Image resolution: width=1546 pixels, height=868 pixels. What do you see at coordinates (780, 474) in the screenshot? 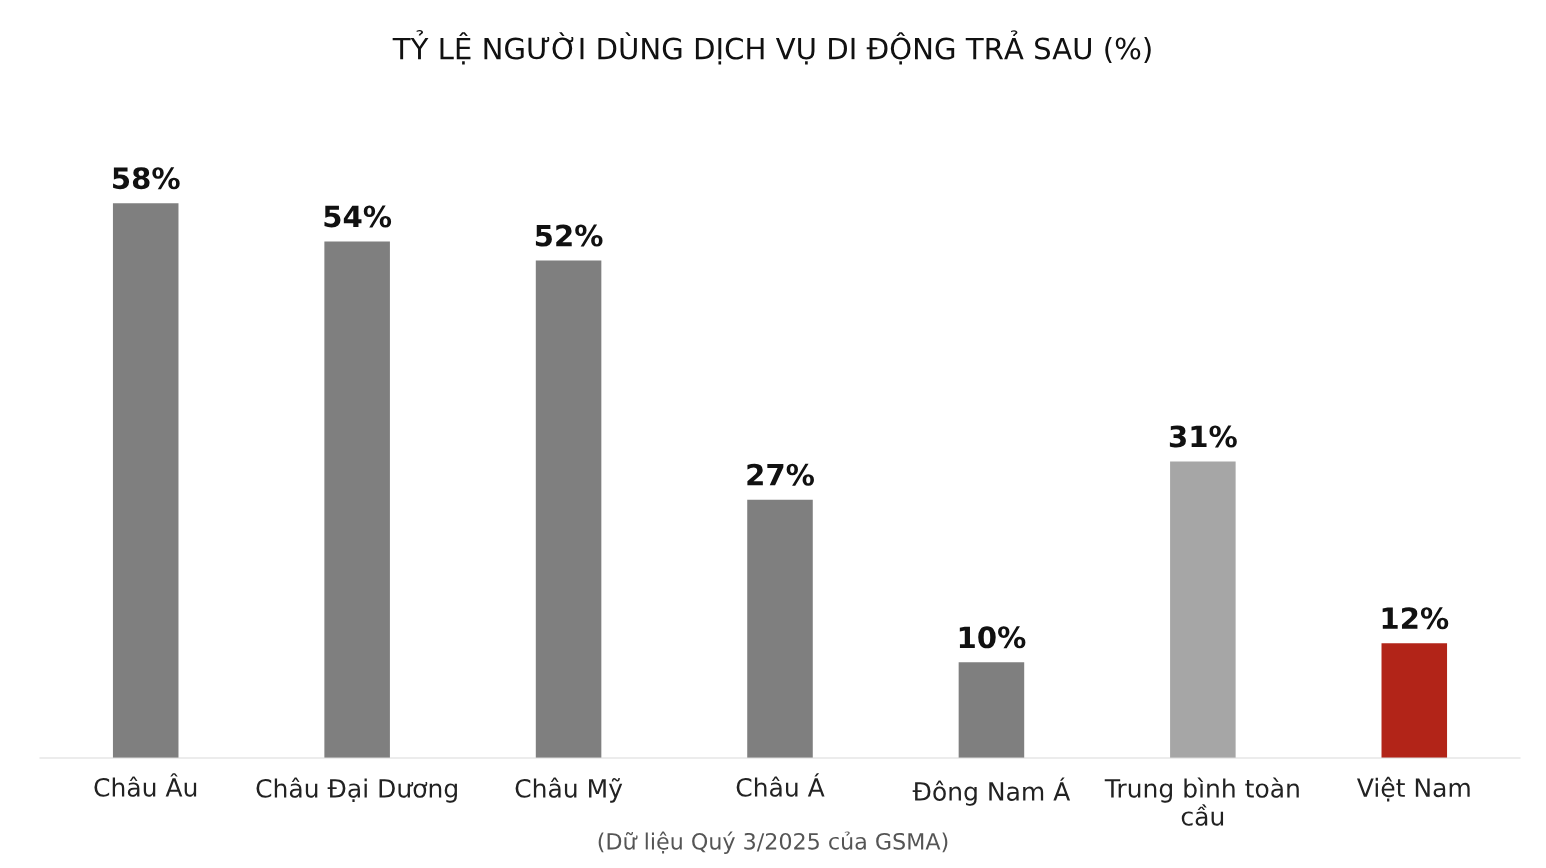
I see `data-label: 27%` at bounding box center [780, 474].